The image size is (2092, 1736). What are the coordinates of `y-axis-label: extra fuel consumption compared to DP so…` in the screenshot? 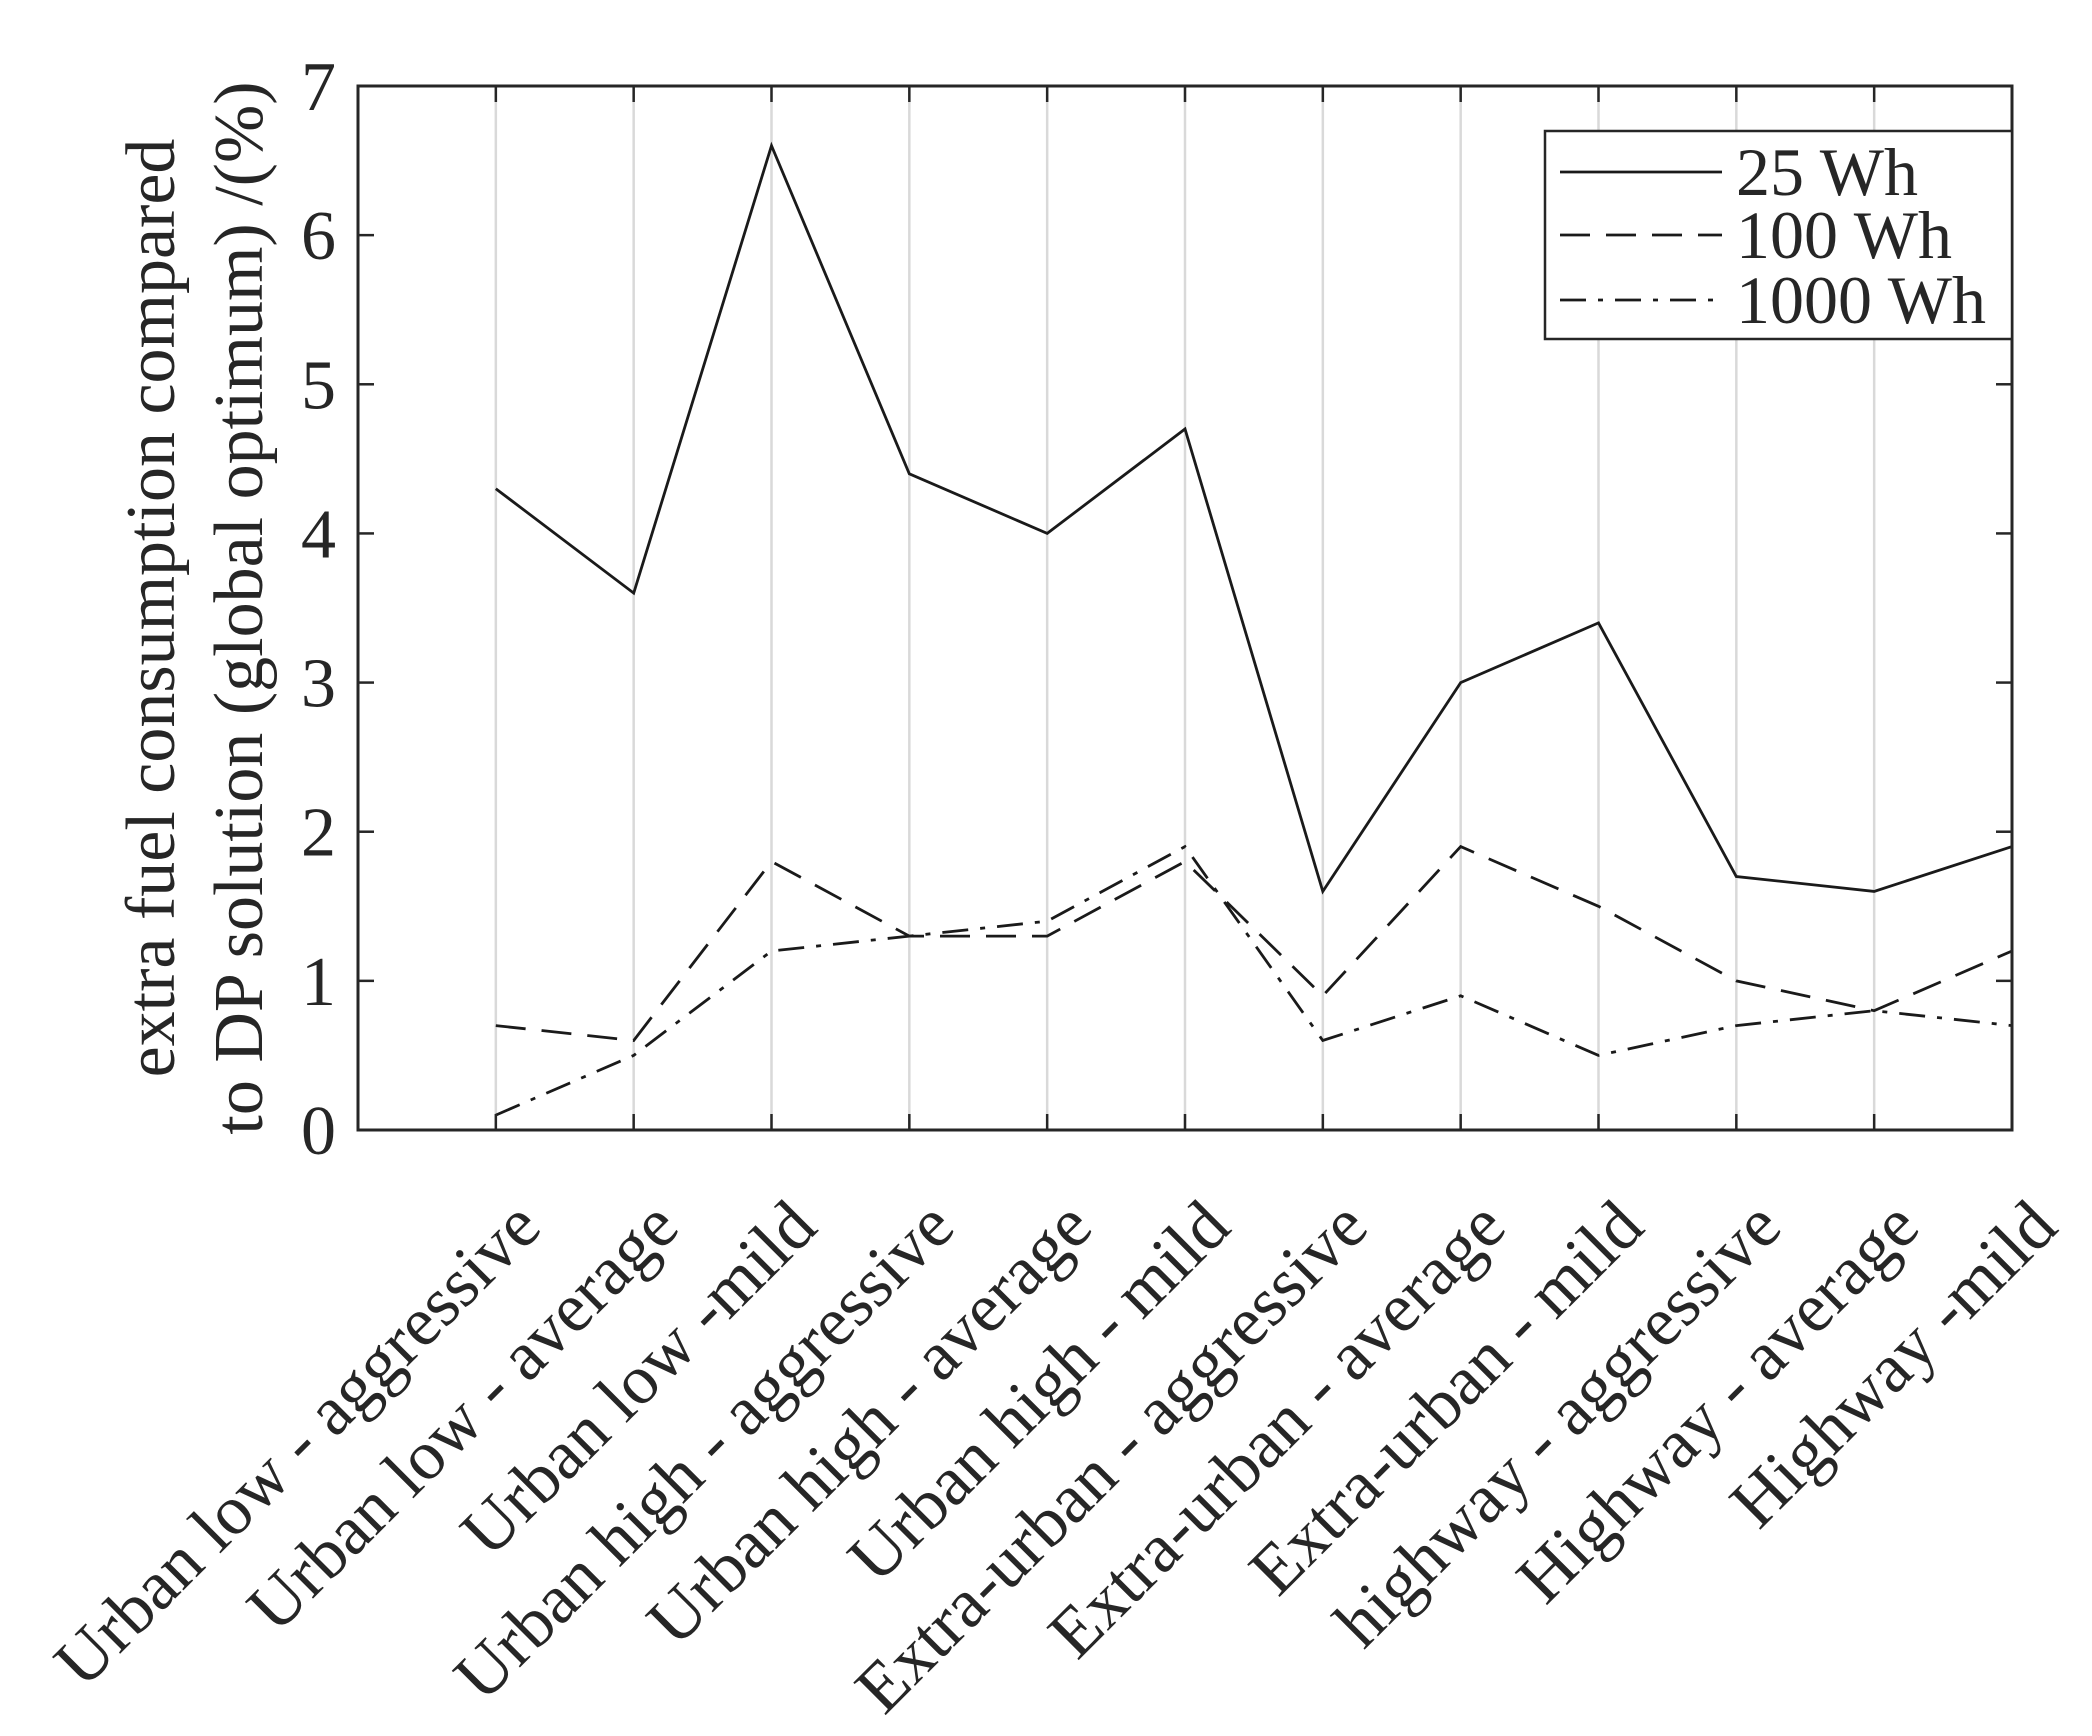 It's located at (195, 607).